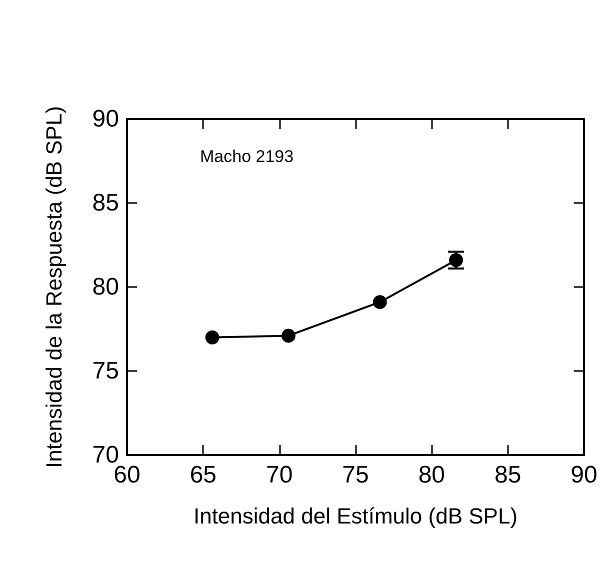  Describe the element at coordinates (127, 475) in the screenshot. I see `x-tick-label: 60` at that location.